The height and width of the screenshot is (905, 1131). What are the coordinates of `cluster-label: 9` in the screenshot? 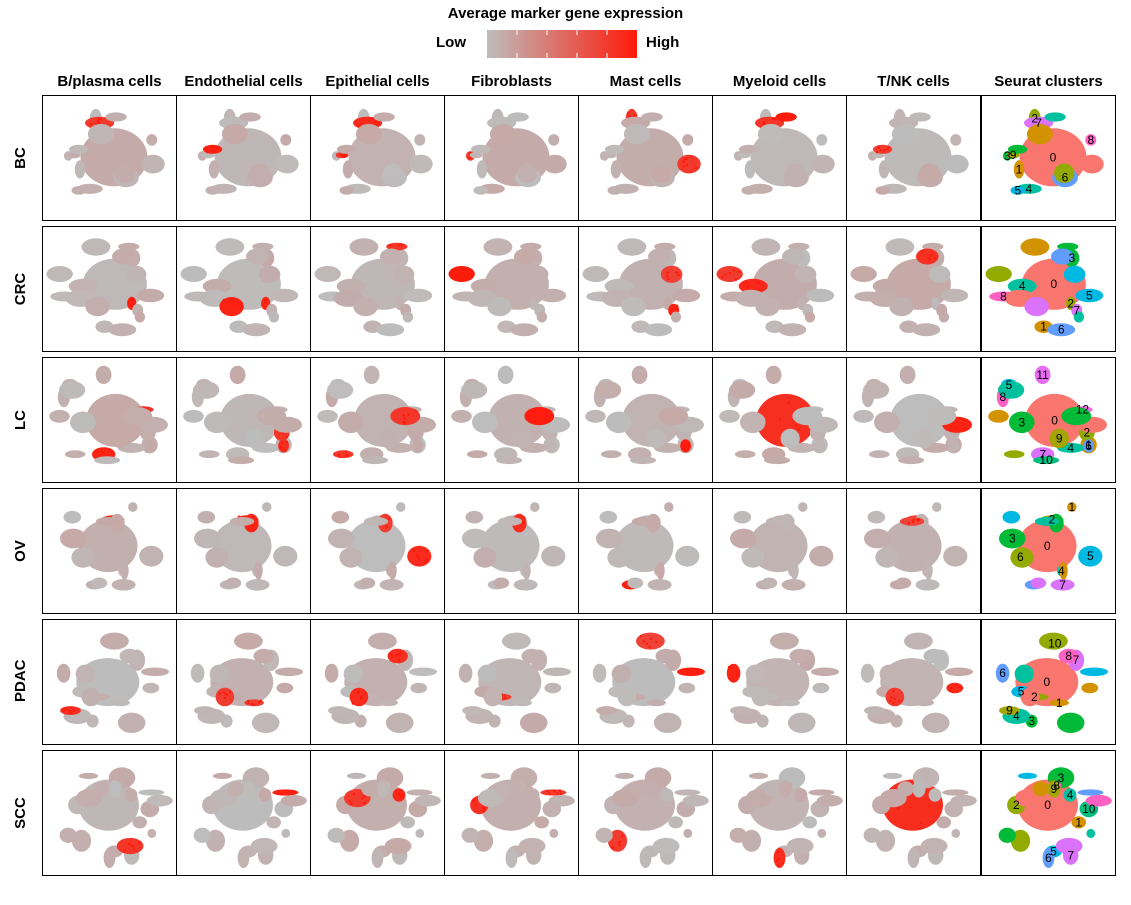 It's located at (1059, 439).